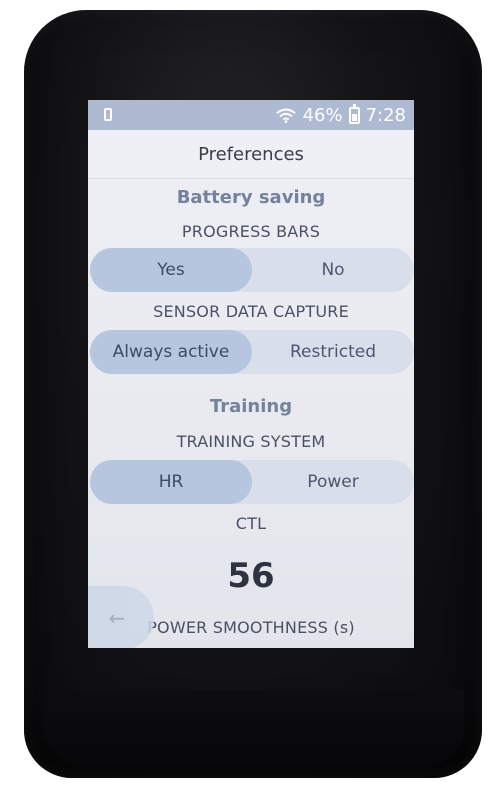  I want to click on arrow-left-icon: ←, so click(117, 618).